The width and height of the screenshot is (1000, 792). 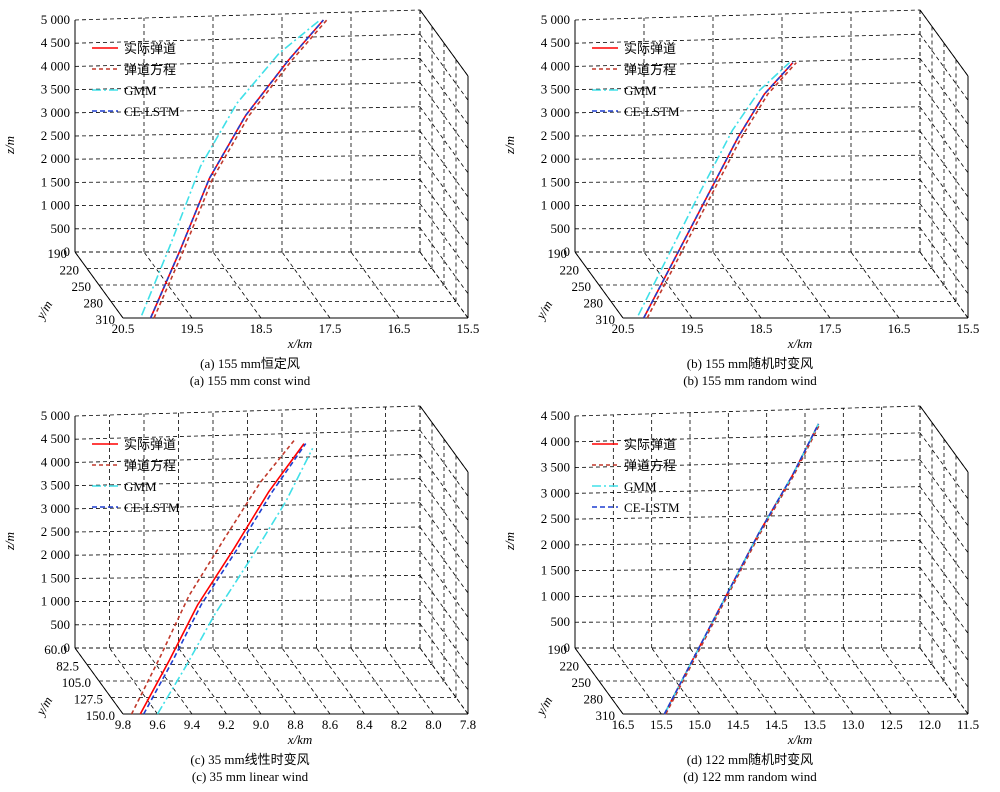 I want to click on legend-label: 弹道方程, so click(x=150, y=465).